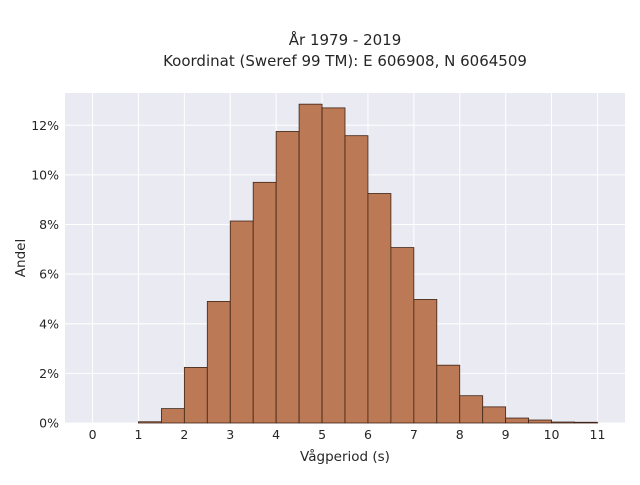 The image size is (640, 485). What do you see at coordinates (49, 423) in the screenshot?
I see `y-tick-label: 0%` at bounding box center [49, 423].